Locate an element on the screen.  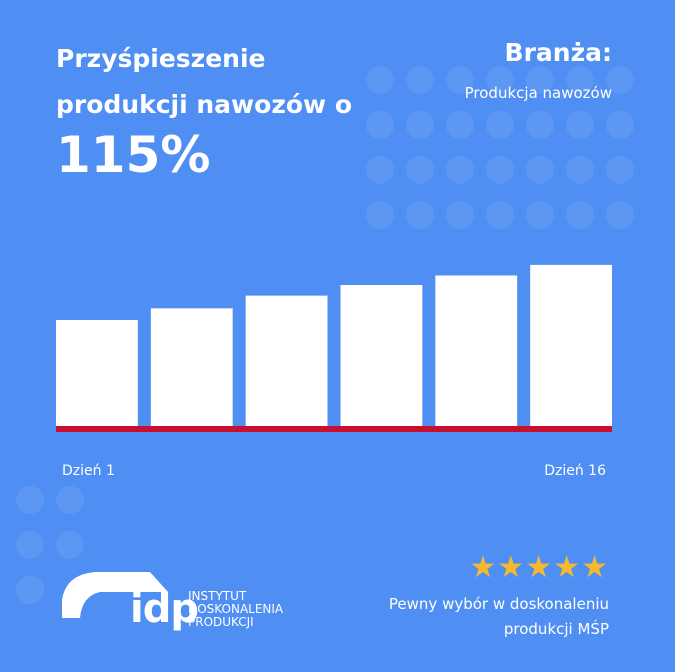
industry: Produkcja nawozów is located at coordinates (538, 93).